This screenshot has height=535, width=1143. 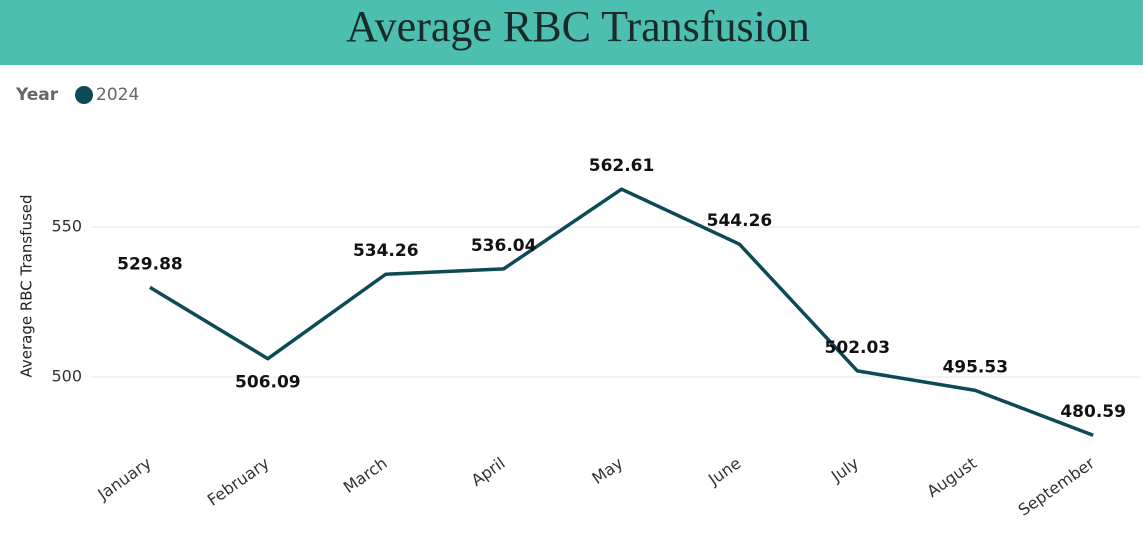 I want to click on data-label: 506.09, so click(x=268, y=383).